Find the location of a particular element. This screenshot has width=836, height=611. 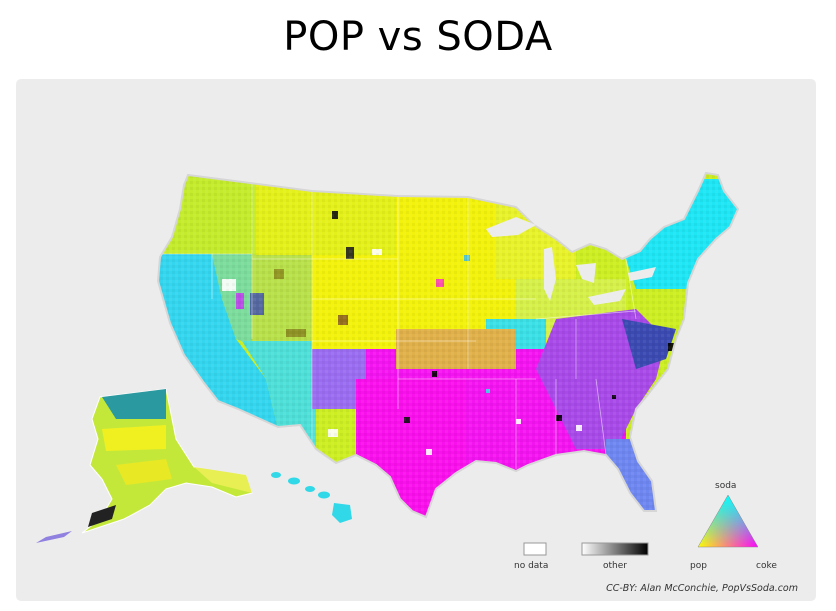

credit-text: CC-BY: Alan McConchie, PopVsSoda.com is located at coordinates (702, 588).